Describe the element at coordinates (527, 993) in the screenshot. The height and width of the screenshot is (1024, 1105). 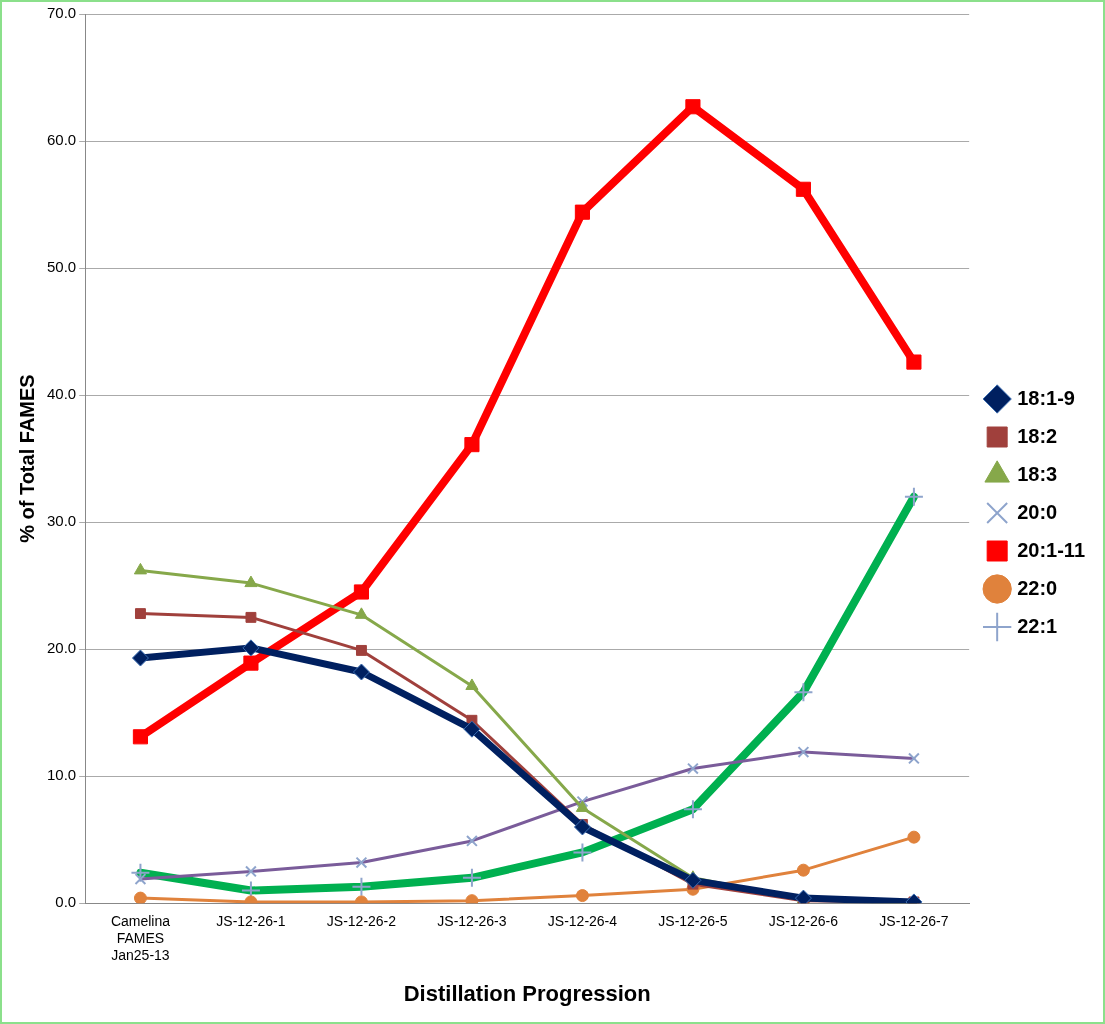
I see `x-axis-title: Distillation Progression` at that location.